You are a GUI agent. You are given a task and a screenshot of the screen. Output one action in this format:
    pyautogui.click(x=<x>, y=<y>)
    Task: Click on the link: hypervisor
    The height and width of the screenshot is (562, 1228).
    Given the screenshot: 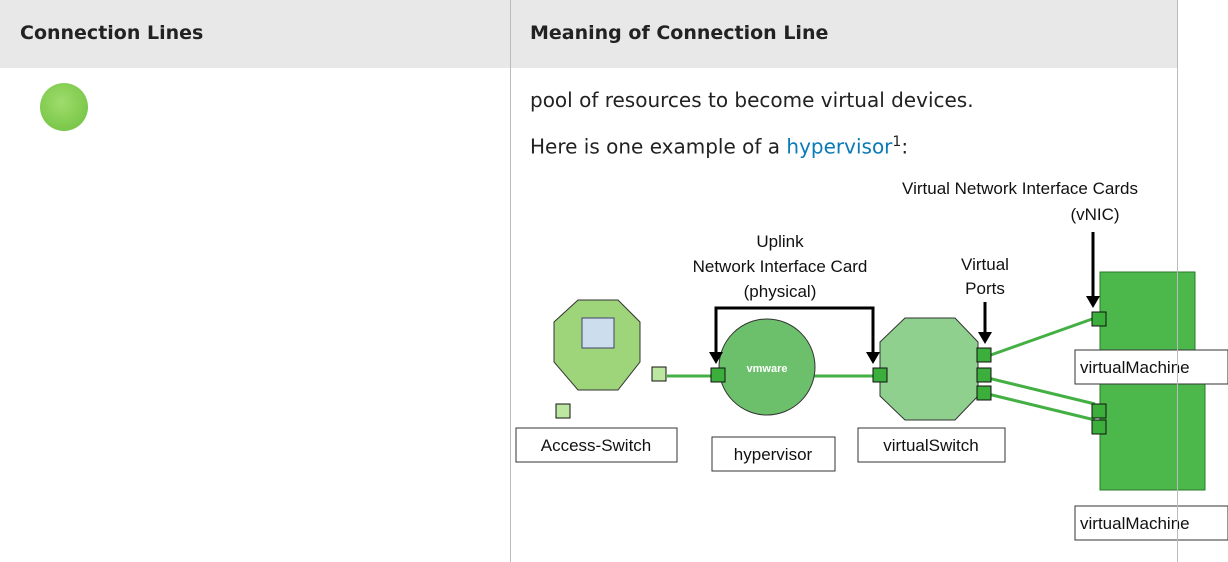 What is the action you would take?
    pyautogui.click(x=839, y=146)
    